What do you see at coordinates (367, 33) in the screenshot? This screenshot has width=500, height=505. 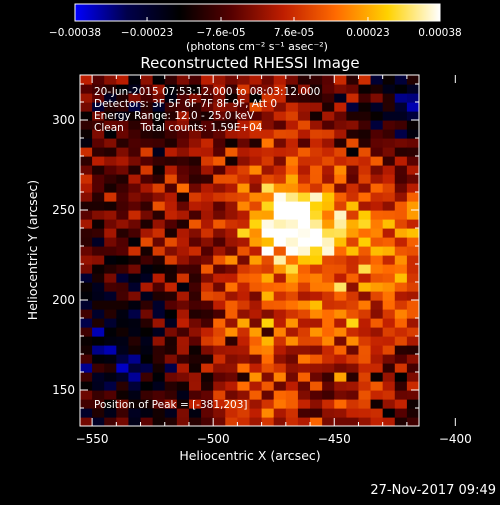 I see `colorbar-tick-label: 0.00023` at bounding box center [367, 33].